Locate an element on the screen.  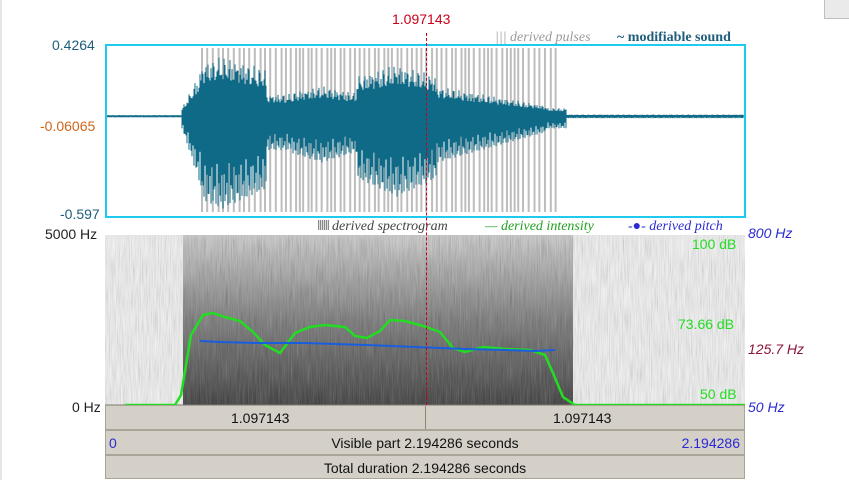
spectrogram-freq-min-label: 0 Hz is located at coordinates (86, 407).